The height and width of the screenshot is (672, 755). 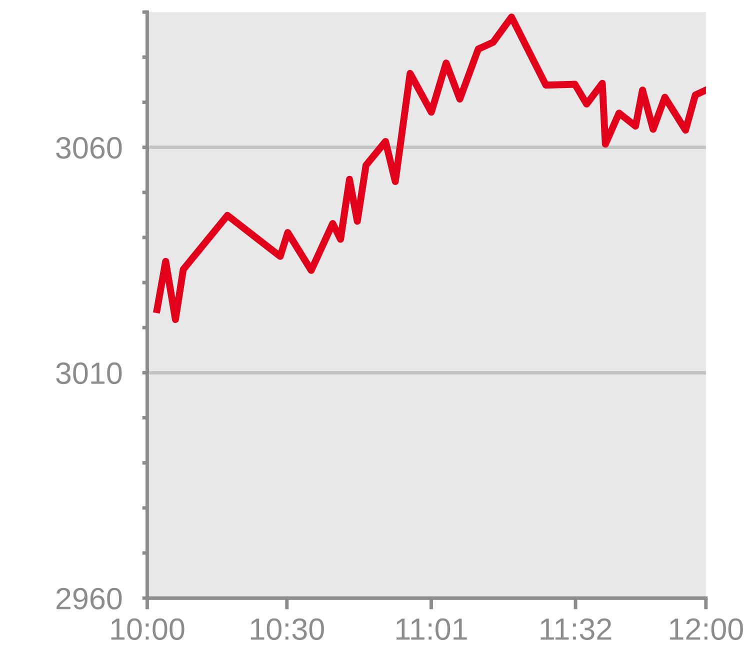 What do you see at coordinates (89, 599) in the screenshot?
I see `y-tick-label: 2960` at bounding box center [89, 599].